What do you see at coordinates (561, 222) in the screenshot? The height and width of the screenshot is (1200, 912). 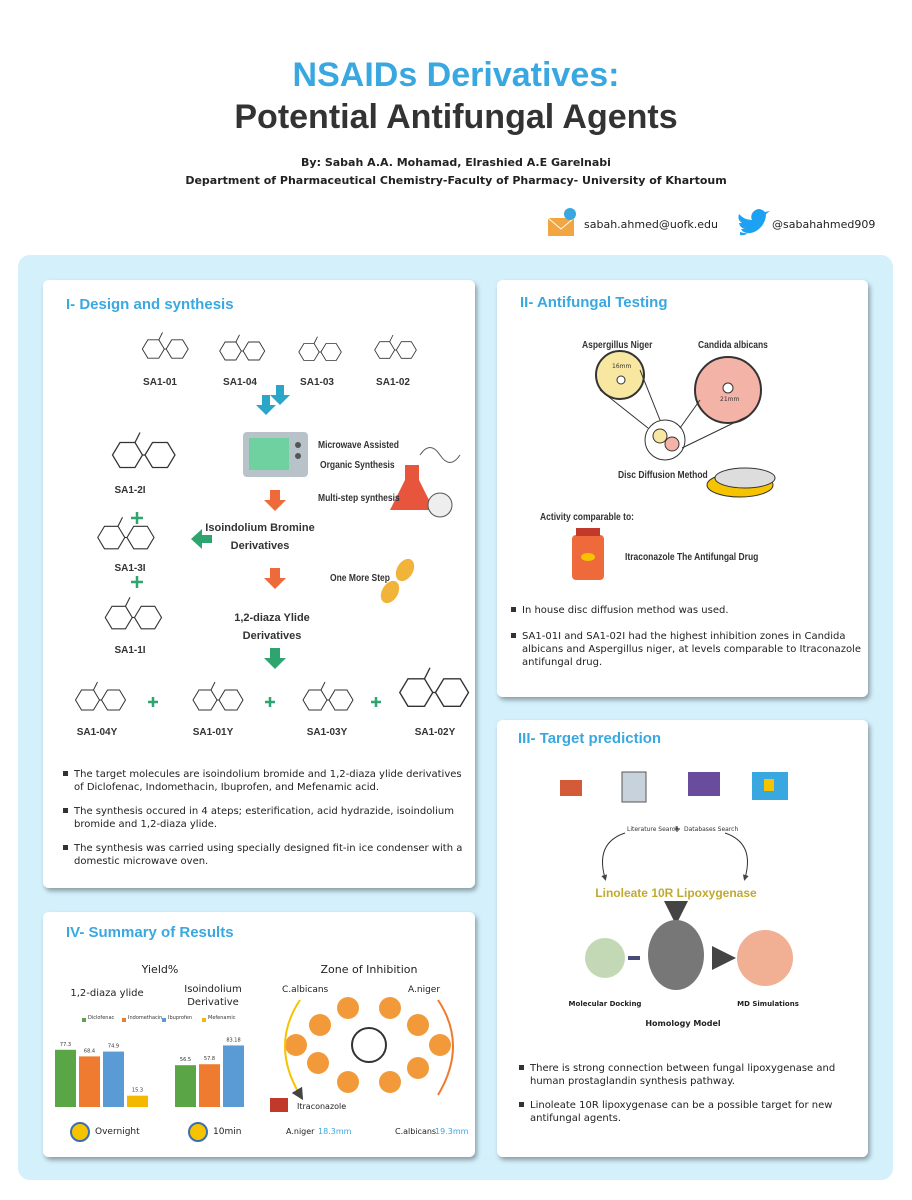 I see `email-icon` at bounding box center [561, 222].